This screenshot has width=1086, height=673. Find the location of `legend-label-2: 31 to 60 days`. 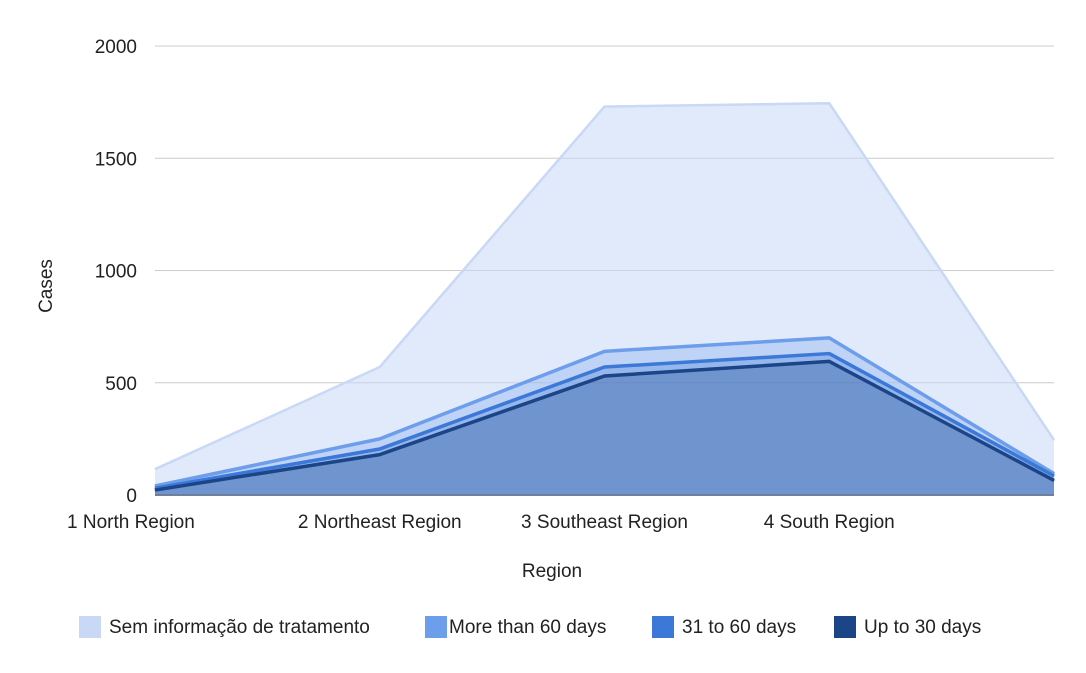

legend-label-2: 31 to 60 days is located at coordinates (739, 627).